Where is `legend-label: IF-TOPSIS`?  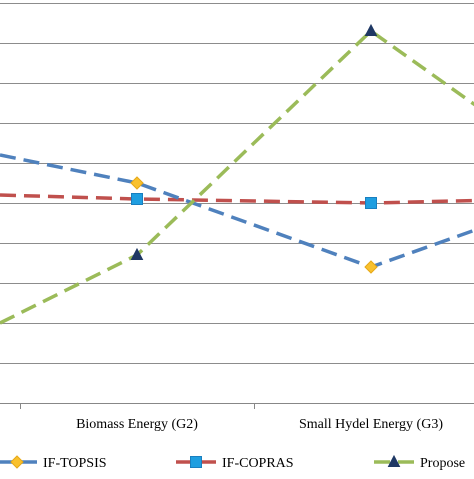
legend-label: IF-TOPSIS is located at coordinates (75, 463).